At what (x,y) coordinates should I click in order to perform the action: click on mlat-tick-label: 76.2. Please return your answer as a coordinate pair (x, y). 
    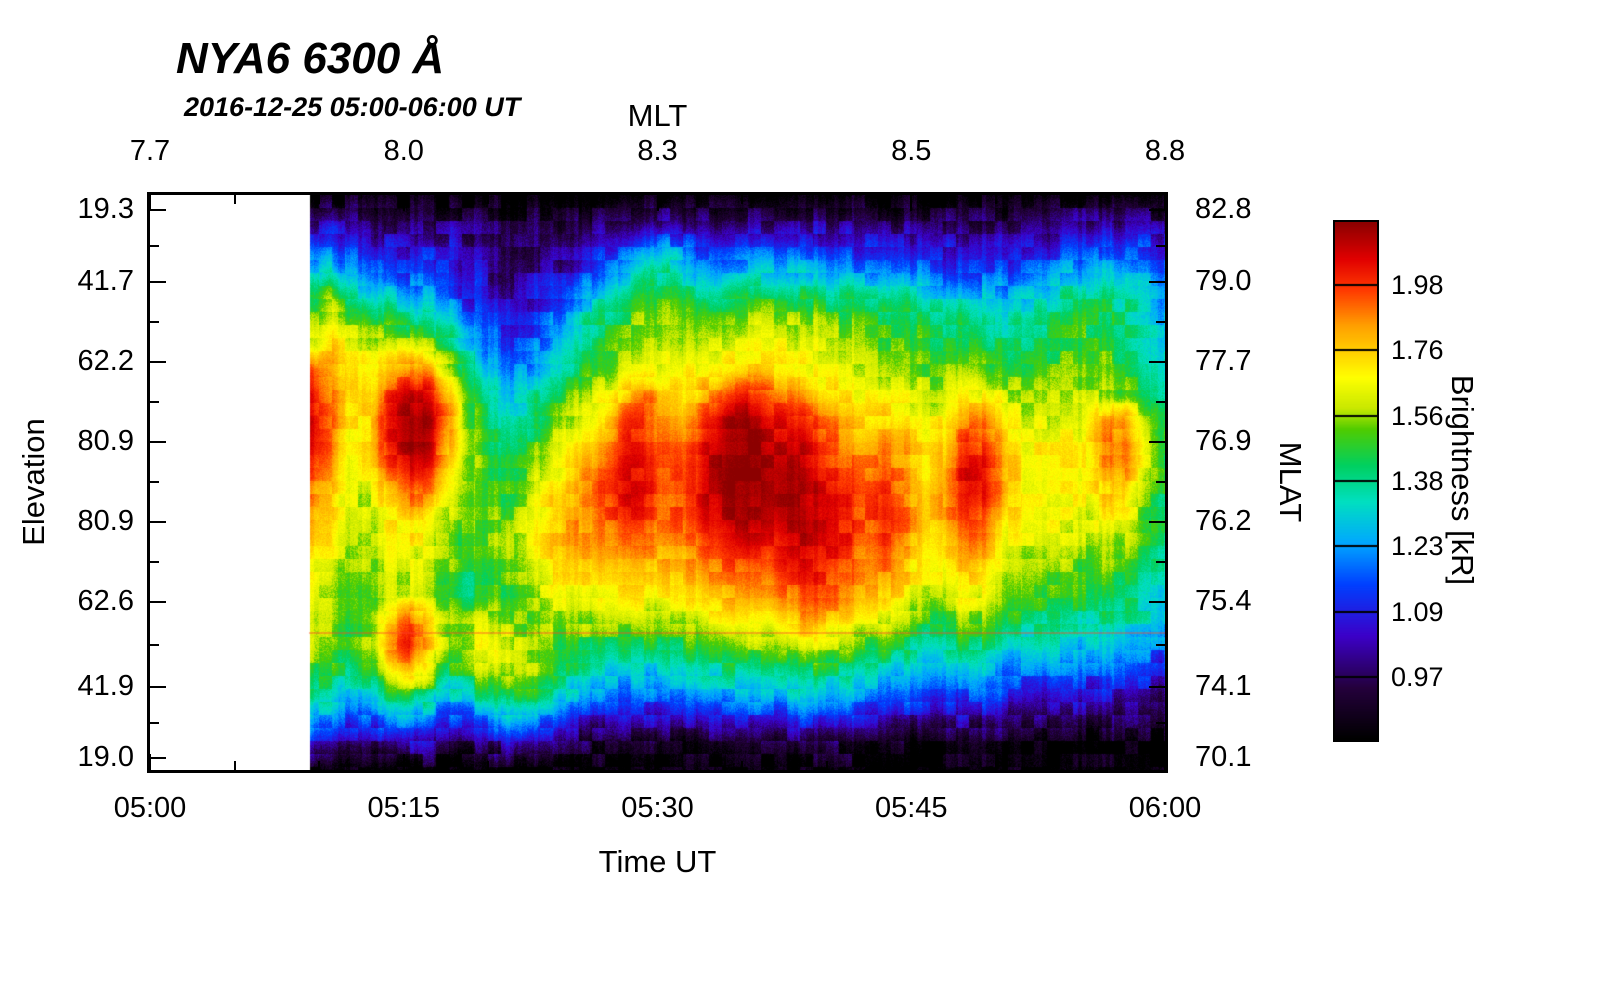
    Looking at the image, I should click on (1223, 521).